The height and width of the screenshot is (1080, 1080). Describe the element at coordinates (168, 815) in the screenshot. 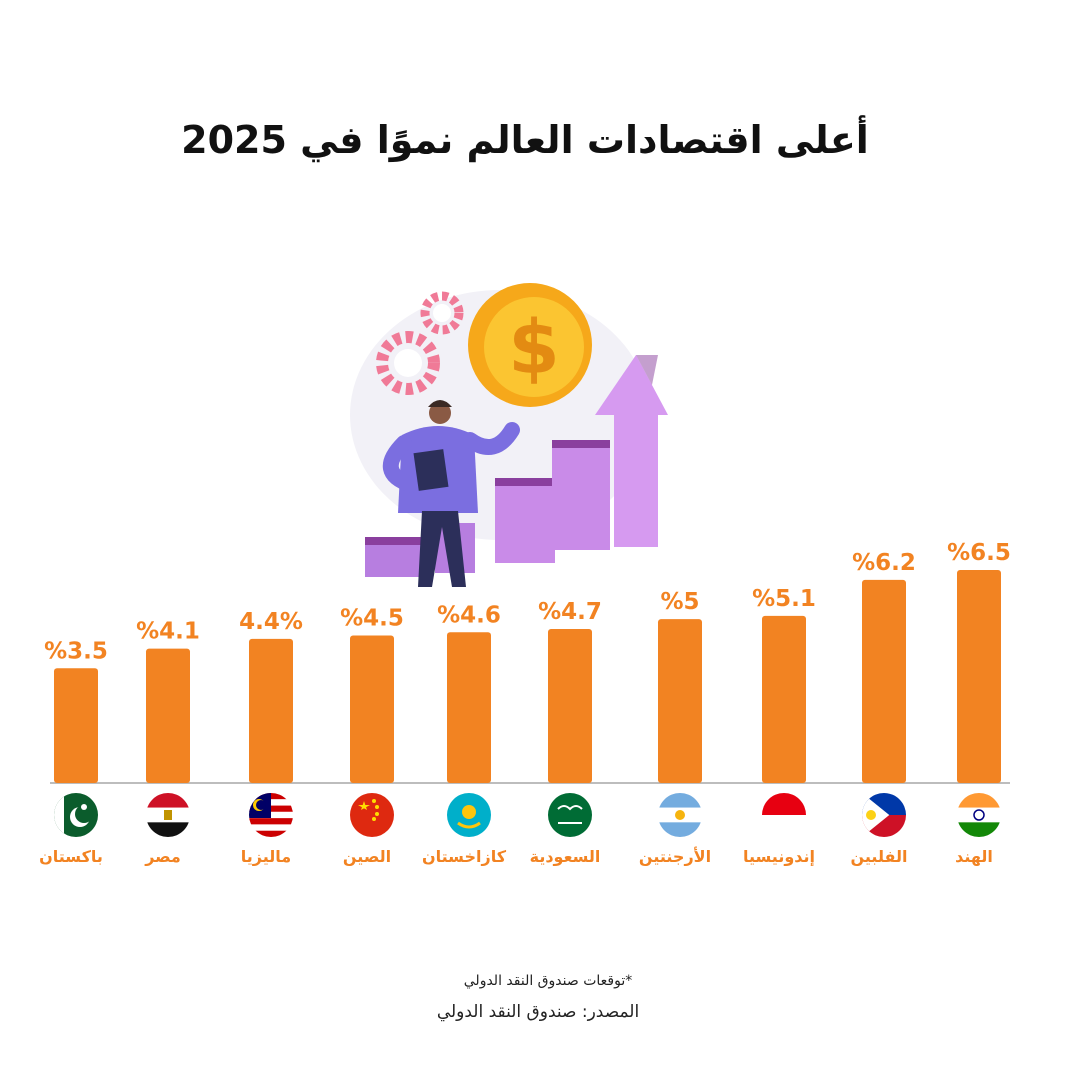

I see `egypt-flag-icon` at that location.